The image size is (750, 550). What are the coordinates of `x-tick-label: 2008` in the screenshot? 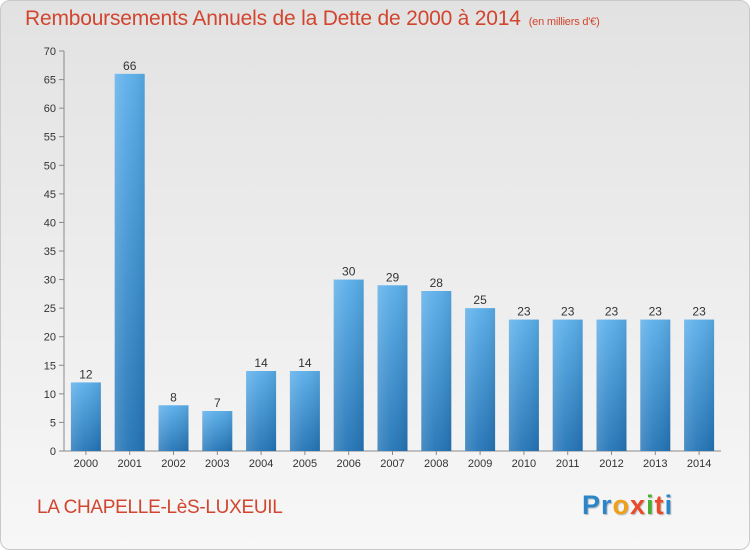 It's located at (436, 464).